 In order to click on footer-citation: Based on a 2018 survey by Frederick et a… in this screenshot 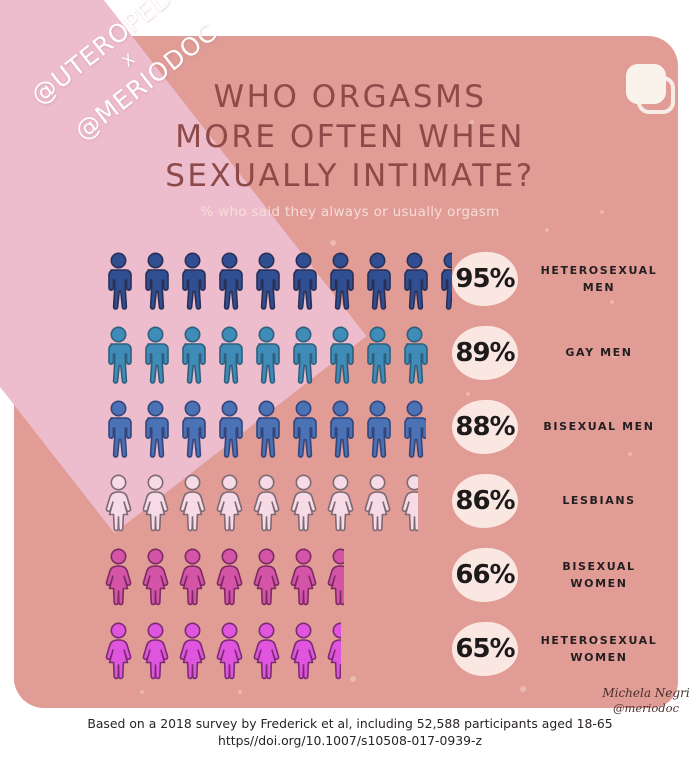, I will do `click(350, 732)`.